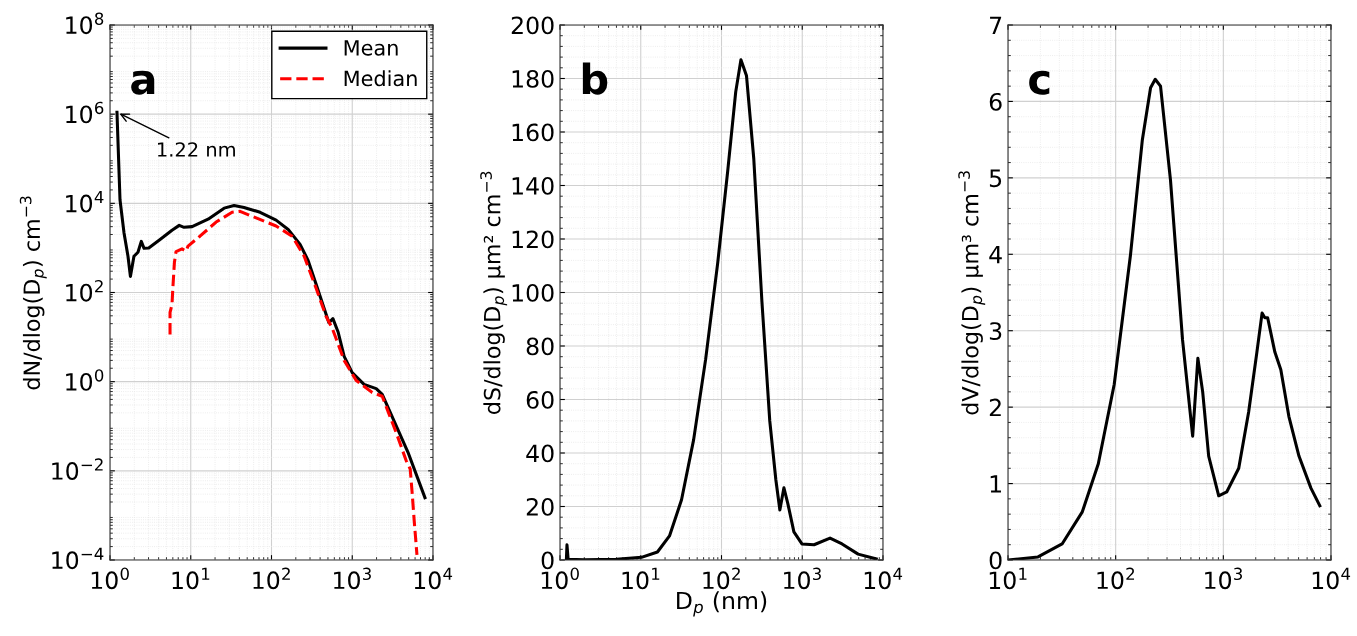 Image resolution: width=1357 pixels, height=636 pixels. I want to click on legend-label: Mean, so click(371, 48).